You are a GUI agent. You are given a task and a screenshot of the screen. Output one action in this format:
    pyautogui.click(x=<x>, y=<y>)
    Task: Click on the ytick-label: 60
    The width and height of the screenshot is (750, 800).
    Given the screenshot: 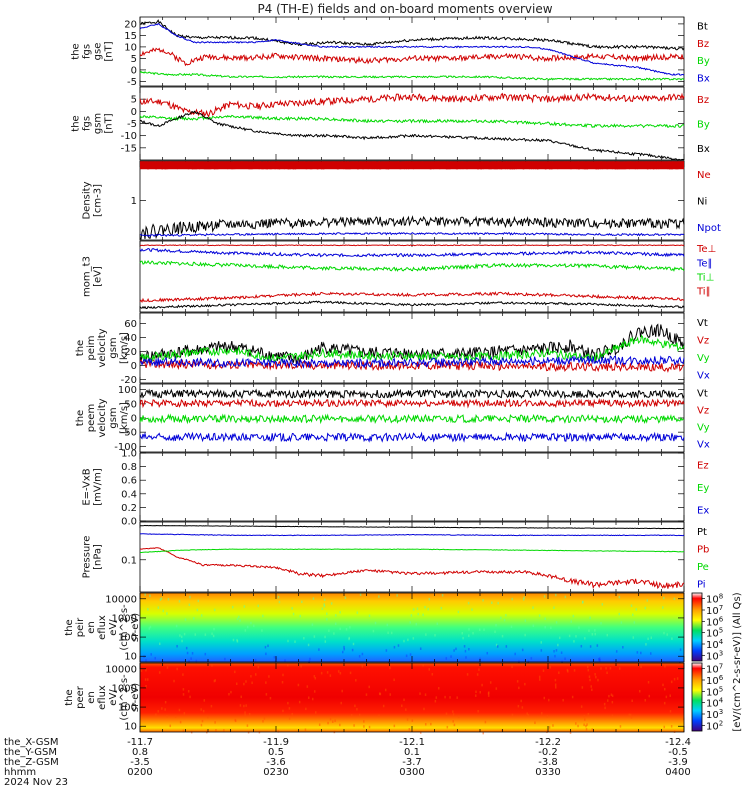 What is the action you would take?
    pyautogui.click(x=130, y=324)
    